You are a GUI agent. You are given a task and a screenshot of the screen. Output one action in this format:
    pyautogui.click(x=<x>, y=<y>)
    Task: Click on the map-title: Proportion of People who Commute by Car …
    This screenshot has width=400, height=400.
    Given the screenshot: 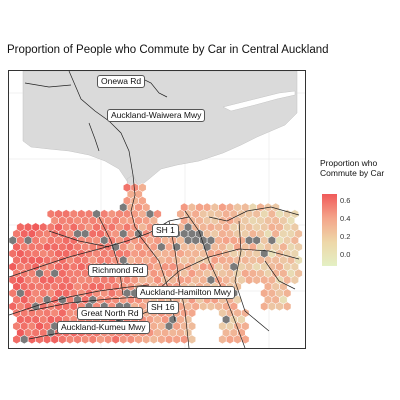 What is the action you would take?
    pyautogui.click(x=168, y=50)
    